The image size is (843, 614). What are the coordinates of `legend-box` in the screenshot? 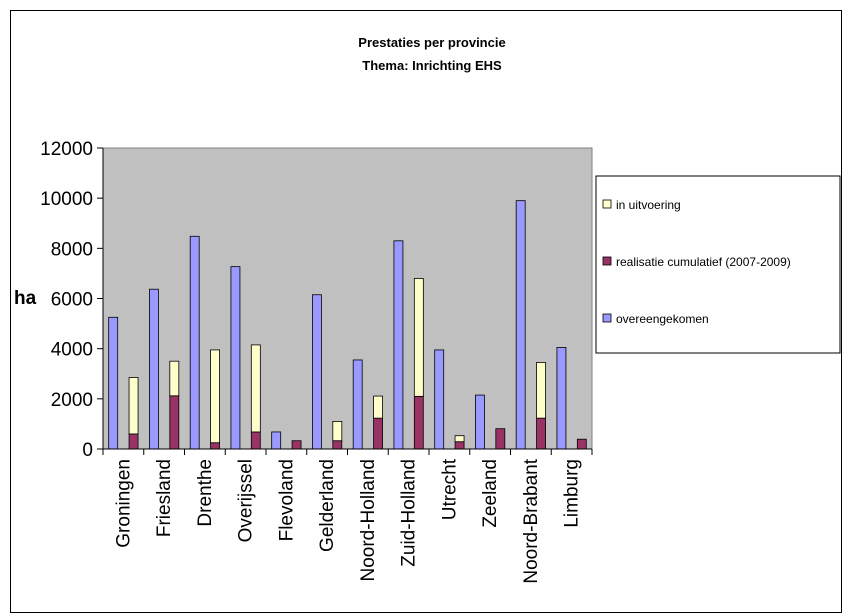 It's located at (718, 264).